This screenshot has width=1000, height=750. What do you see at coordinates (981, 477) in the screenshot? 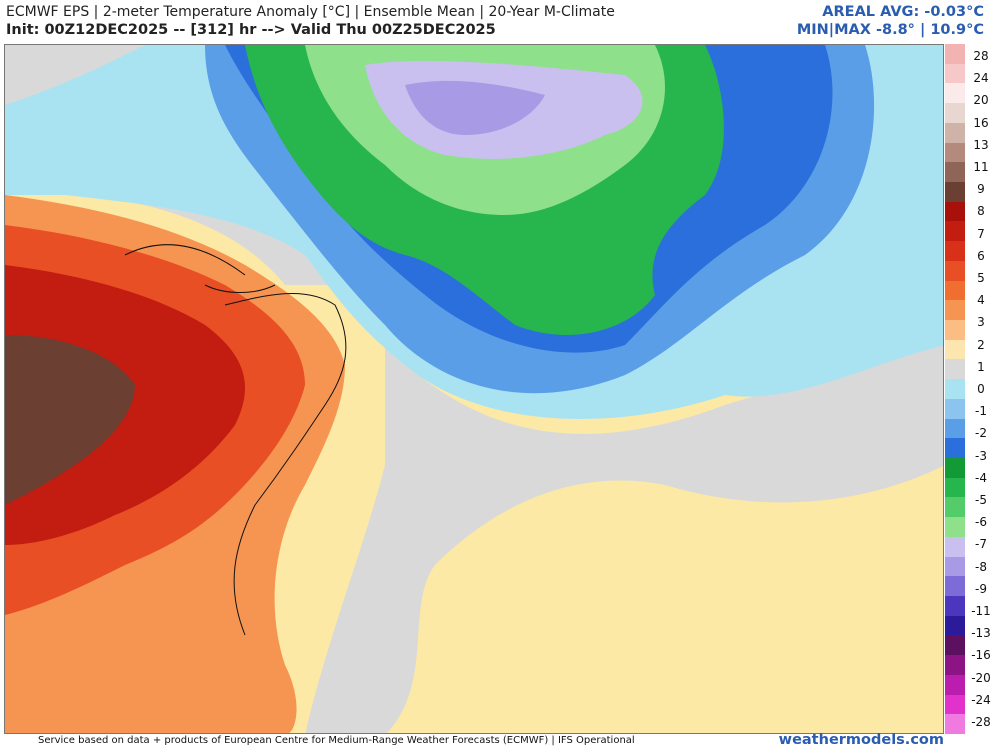
I see `colorbar-label: -4` at bounding box center [981, 477].